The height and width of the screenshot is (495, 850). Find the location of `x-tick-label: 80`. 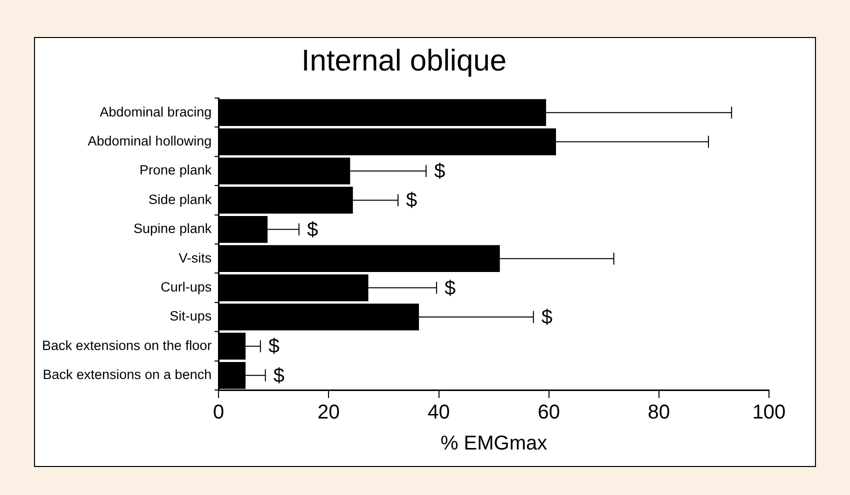

x-tick-label: 80 is located at coordinates (659, 413).